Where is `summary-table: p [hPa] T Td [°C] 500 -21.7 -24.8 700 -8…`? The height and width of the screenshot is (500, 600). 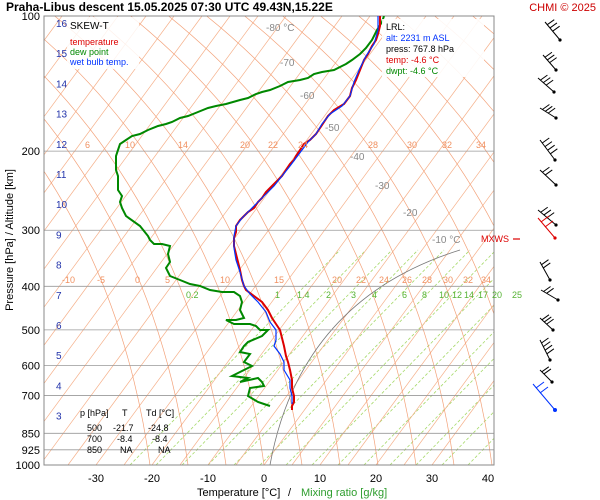 summary-table: p [hPa] T Td [°C] 500 -21.7 -24.8 700 -8… is located at coordinates (127, 431).